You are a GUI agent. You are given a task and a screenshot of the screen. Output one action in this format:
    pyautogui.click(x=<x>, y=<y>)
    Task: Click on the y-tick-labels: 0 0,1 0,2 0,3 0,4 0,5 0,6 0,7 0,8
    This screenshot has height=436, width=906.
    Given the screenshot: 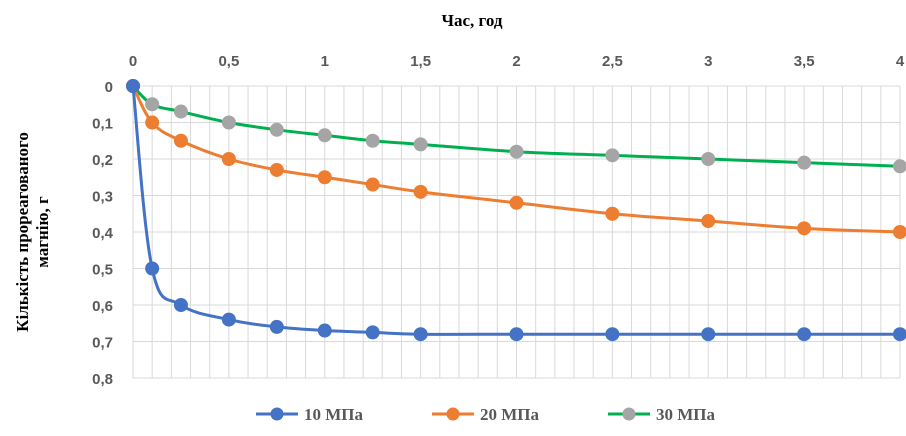 What is the action you would take?
    pyautogui.click(x=103, y=233)
    